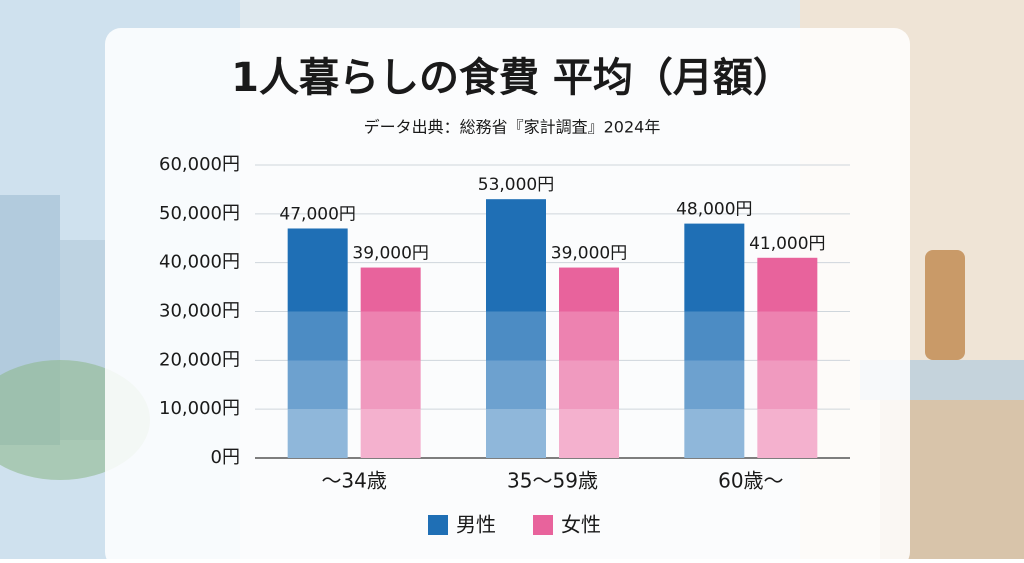 This screenshot has height=563, width=1024. Describe the element at coordinates (787, 244) in the screenshot. I see `value-label: 41,000円` at that location.